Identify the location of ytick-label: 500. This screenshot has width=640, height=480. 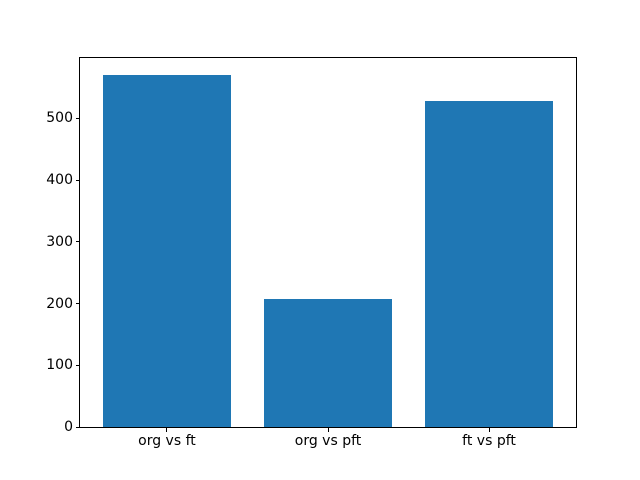
(59, 118).